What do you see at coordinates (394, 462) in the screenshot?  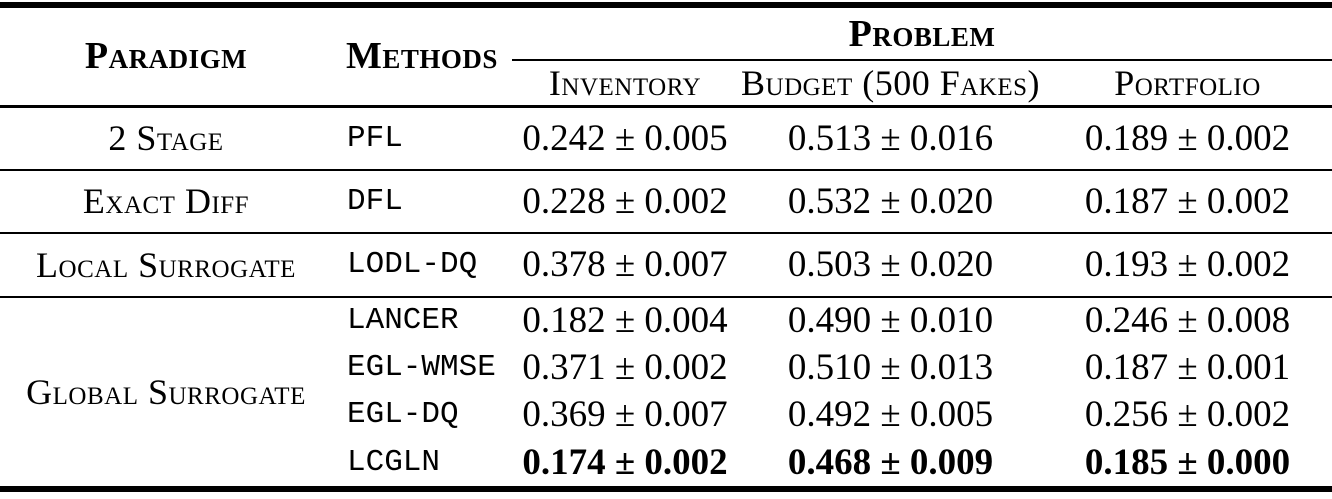 I see `method-cell: LCGLN` at bounding box center [394, 462].